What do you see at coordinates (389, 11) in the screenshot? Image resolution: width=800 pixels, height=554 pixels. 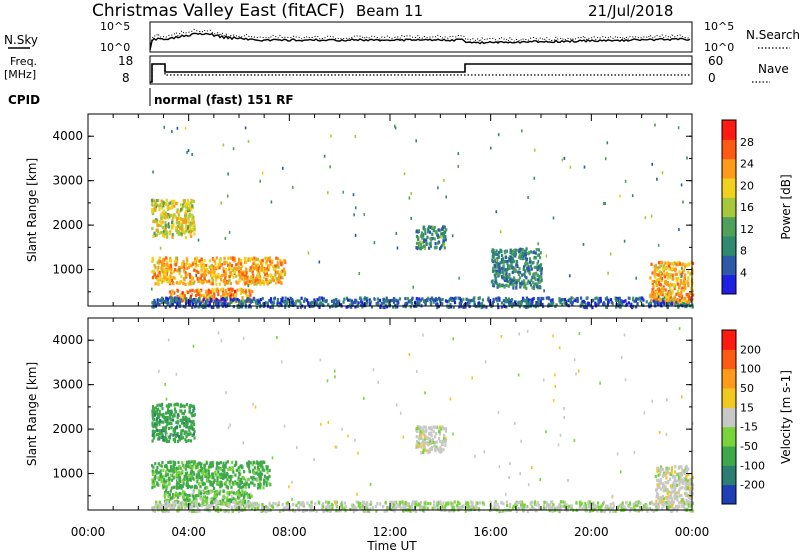 I see `beam-label: Beam 11` at bounding box center [389, 11].